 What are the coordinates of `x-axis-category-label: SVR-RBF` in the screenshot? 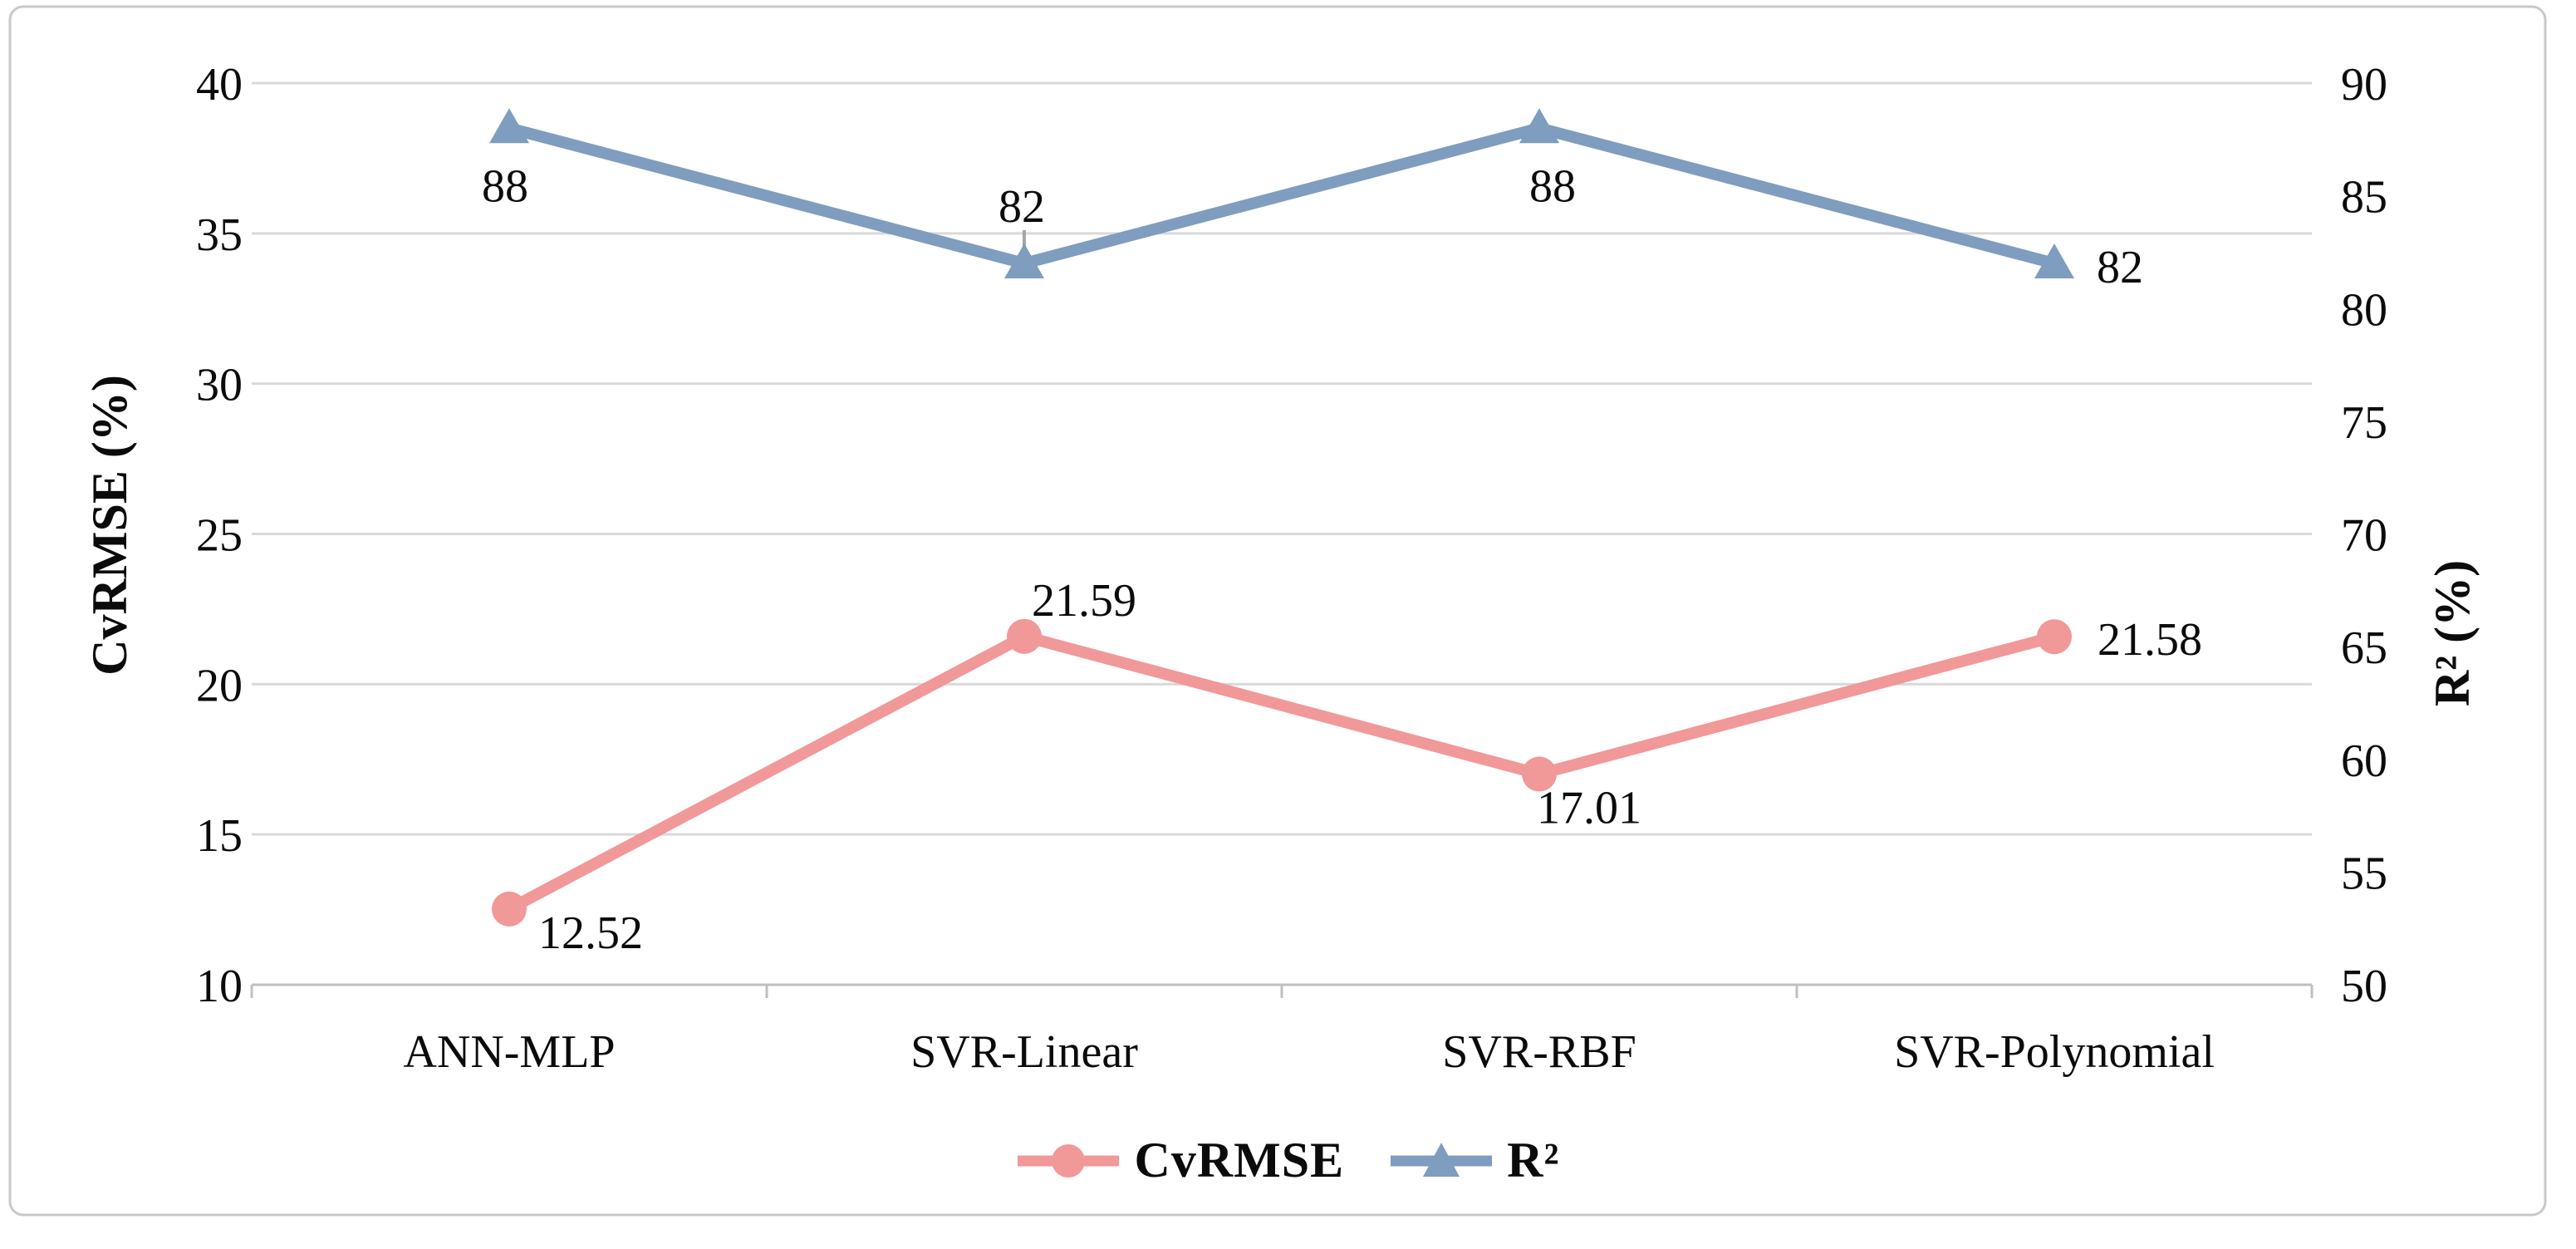 It's located at (1539, 1052).